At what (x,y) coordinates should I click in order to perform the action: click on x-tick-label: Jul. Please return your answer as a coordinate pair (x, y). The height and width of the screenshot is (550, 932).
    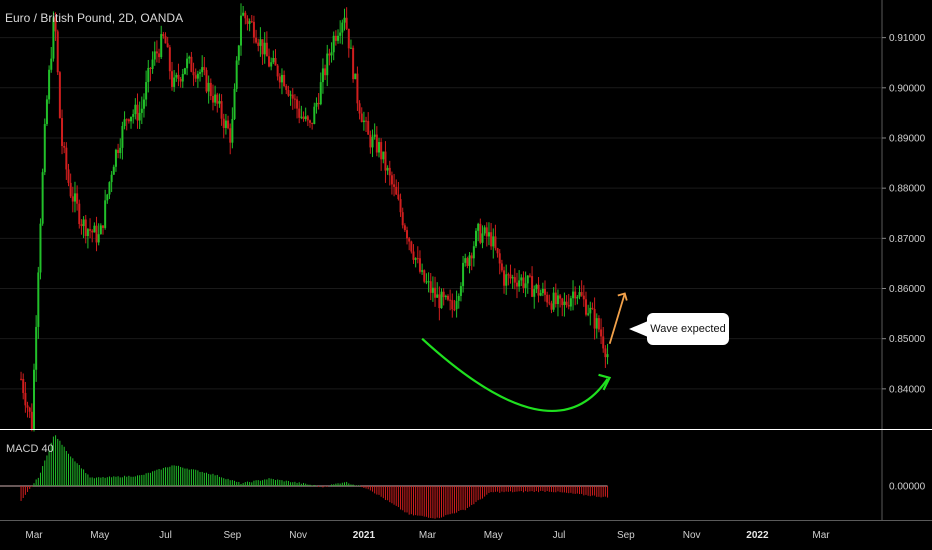
    Looking at the image, I should click on (165, 535).